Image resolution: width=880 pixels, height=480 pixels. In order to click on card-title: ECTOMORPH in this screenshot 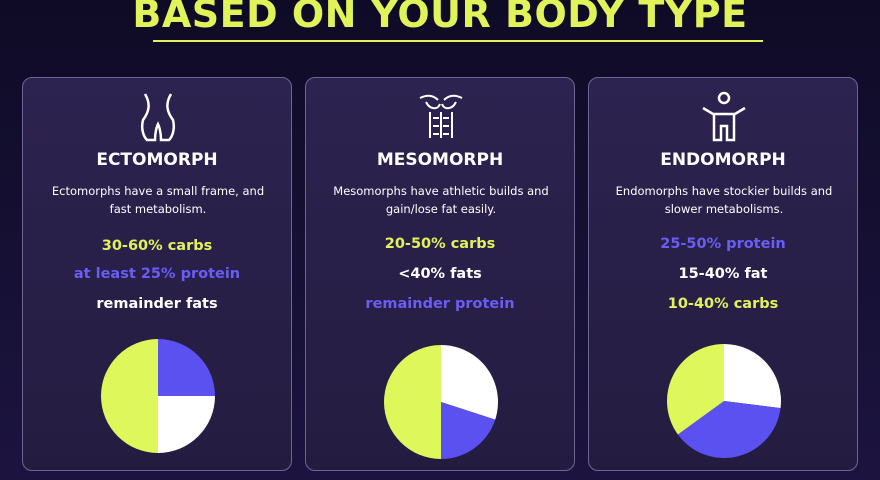, I will do `click(157, 160)`.